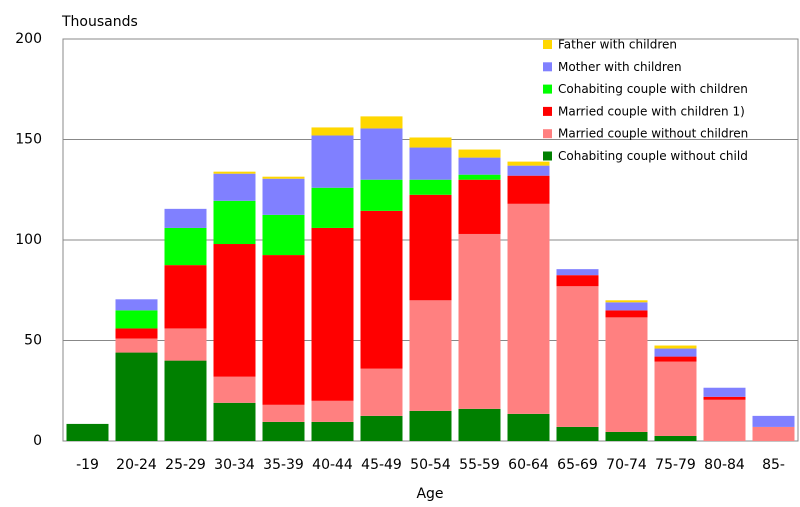 The width and height of the screenshot is (800, 507). I want to click on x-tick-label: -19, so click(87, 465).